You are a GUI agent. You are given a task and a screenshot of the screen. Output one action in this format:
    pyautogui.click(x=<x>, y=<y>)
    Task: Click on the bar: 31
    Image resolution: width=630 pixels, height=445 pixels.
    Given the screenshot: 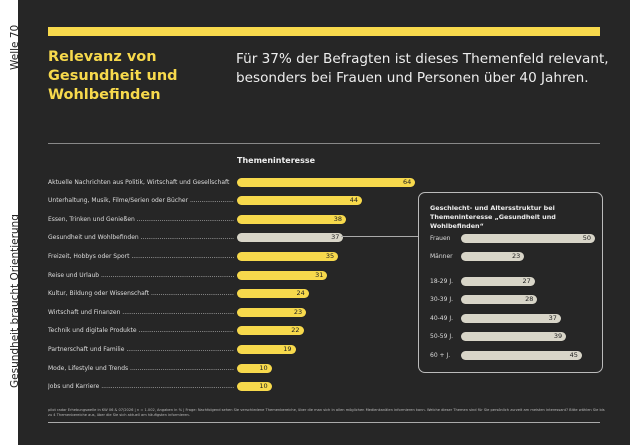 What is the action you would take?
    pyautogui.click(x=282, y=275)
    